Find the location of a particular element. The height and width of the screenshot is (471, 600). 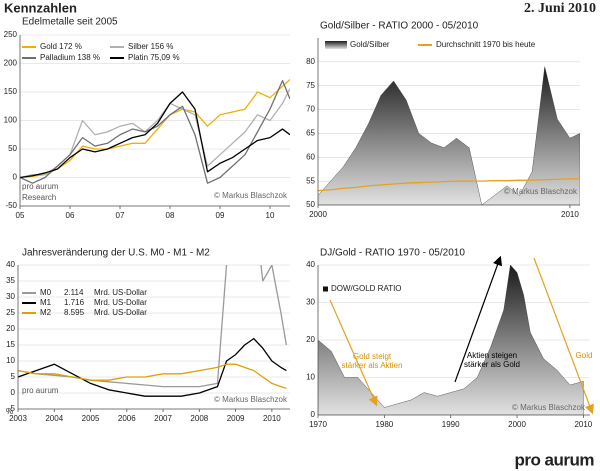

legend-label: Silber 156 % is located at coordinates (150, 46).